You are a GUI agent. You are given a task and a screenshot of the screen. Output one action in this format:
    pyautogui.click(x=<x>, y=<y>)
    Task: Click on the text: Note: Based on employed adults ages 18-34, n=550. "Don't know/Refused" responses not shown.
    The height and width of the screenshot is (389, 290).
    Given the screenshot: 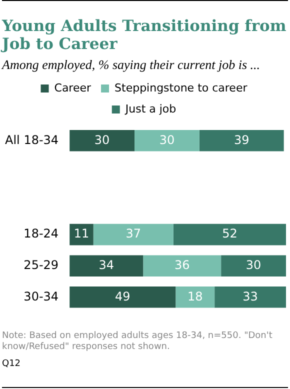 What is the action you would take?
    pyautogui.click(x=138, y=342)
    